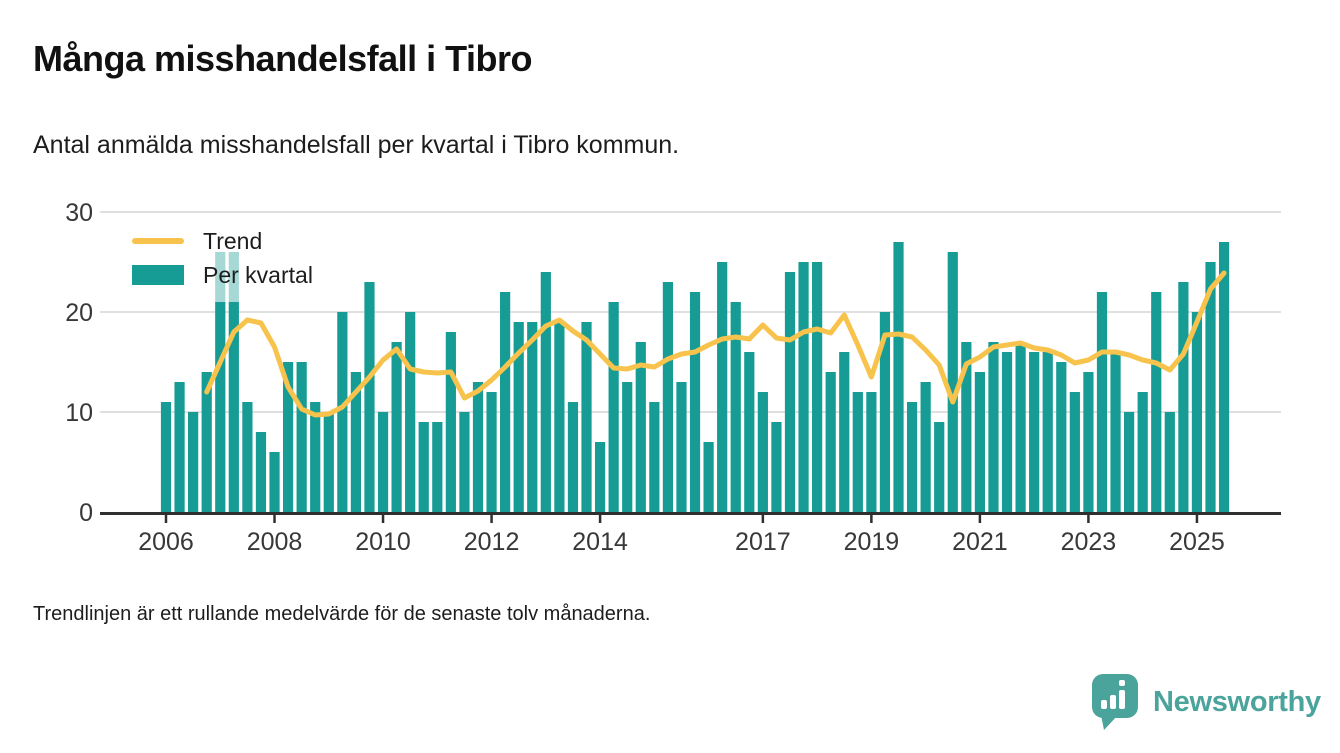 The height and width of the screenshot is (753, 1340). What do you see at coordinates (1088, 442) in the screenshot?
I see `bar-2023Q1` at bounding box center [1088, 442].